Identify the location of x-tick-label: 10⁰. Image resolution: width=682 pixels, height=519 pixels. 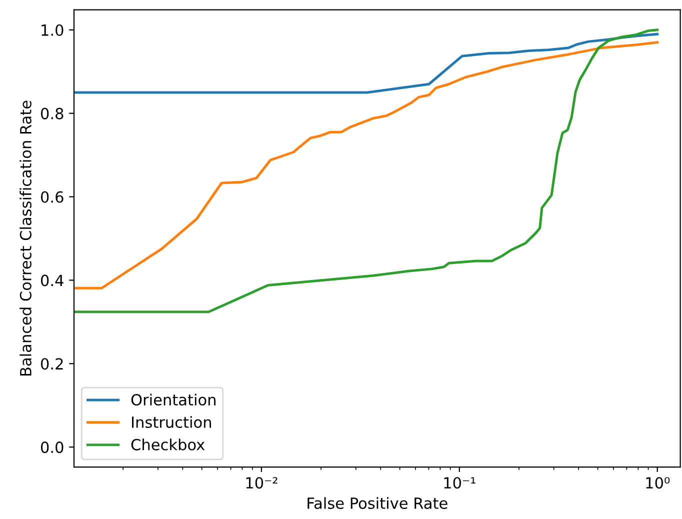
(658, 483).